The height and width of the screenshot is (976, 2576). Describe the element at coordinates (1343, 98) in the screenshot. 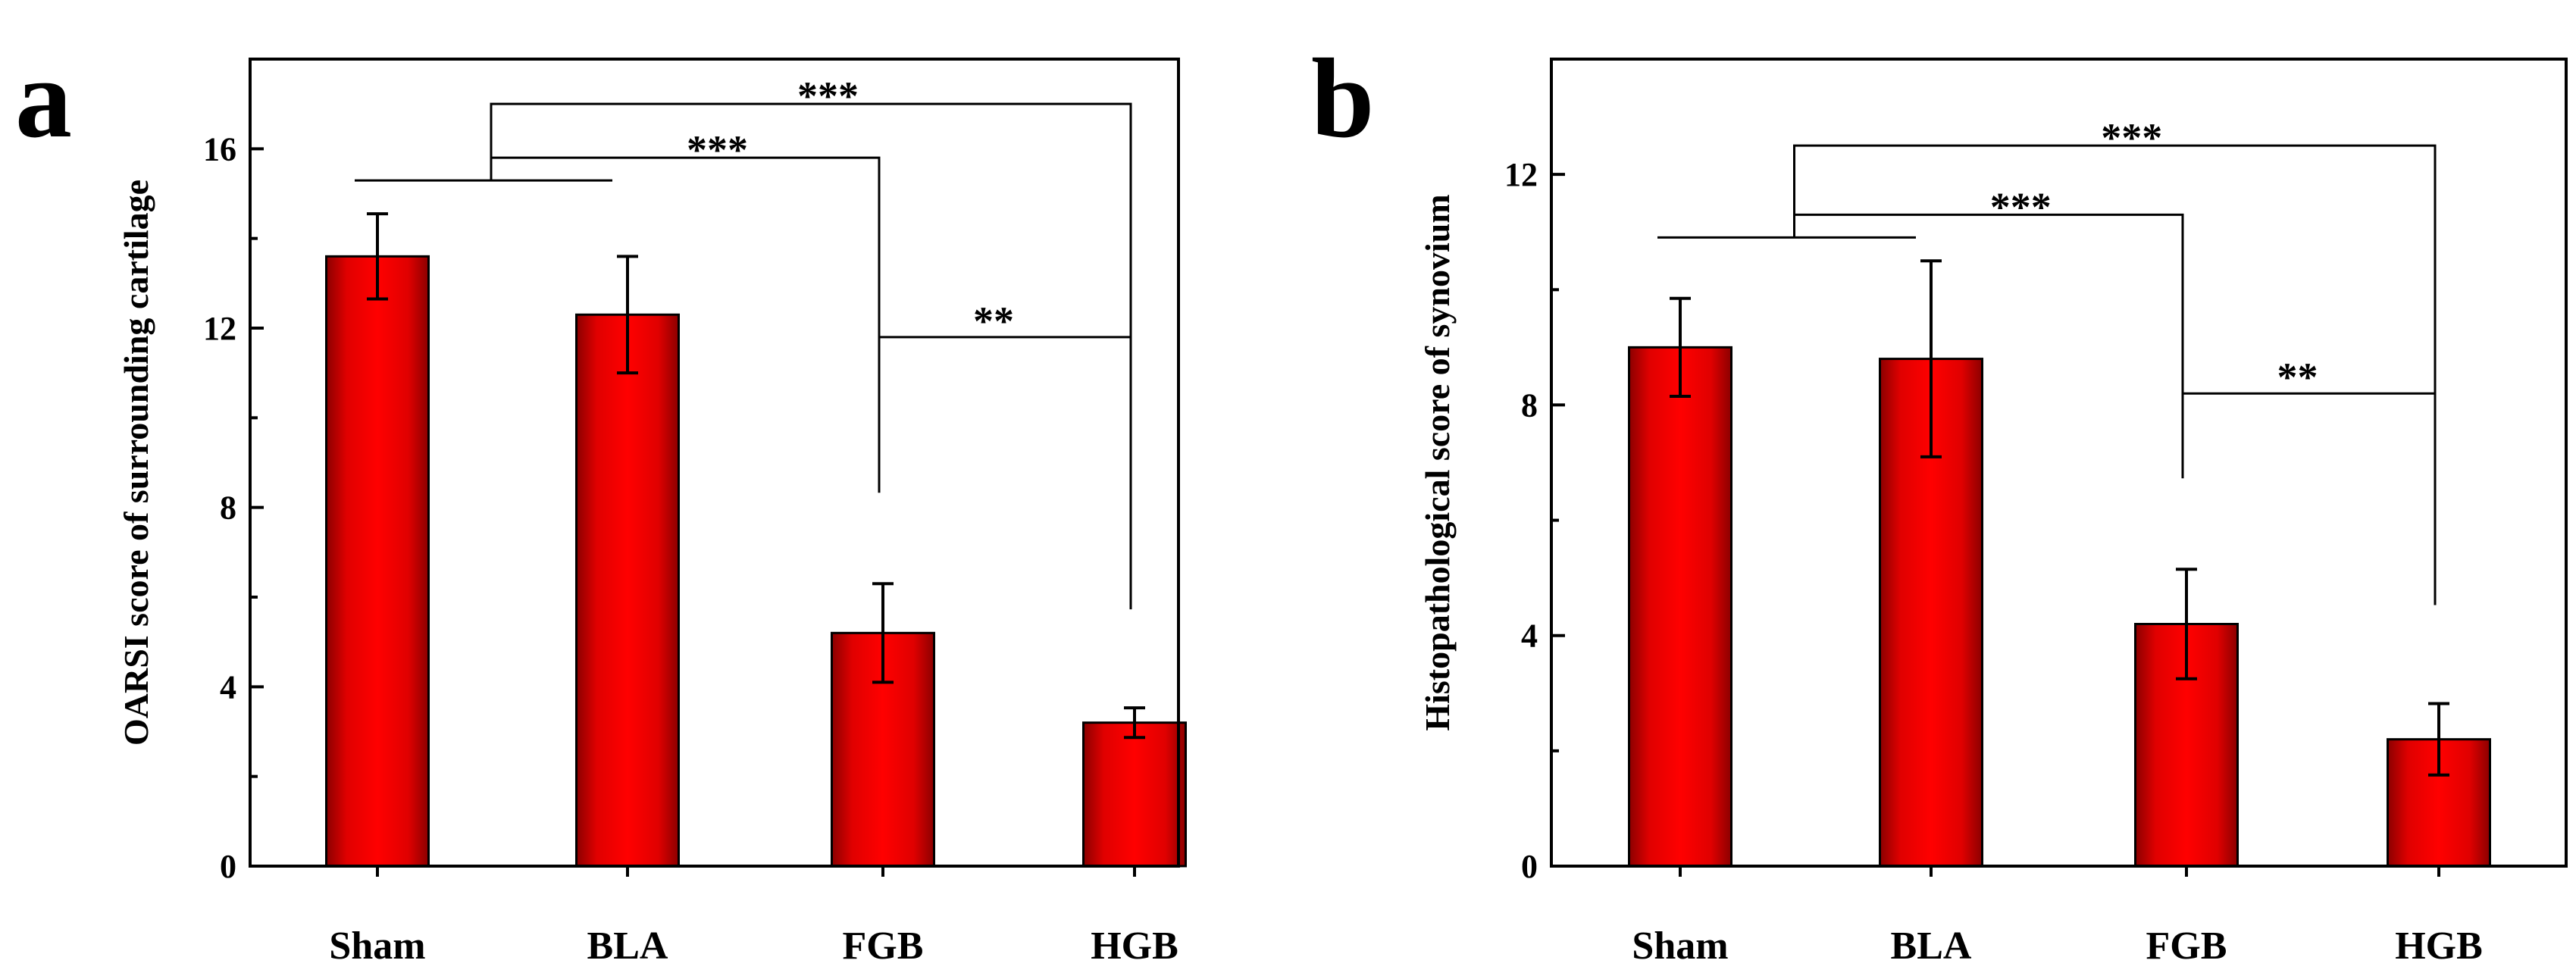

I see `panel-label: b` at that location.